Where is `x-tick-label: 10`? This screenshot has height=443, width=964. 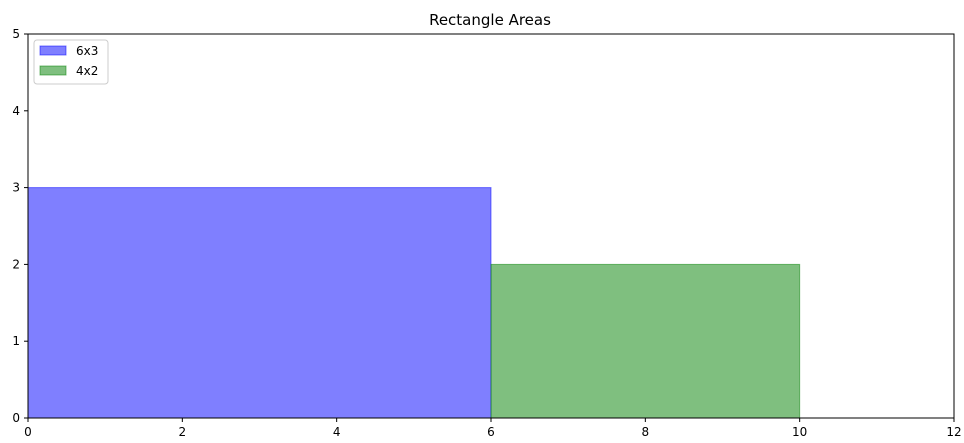
x-tick-label: 10 is located at coordinates (799, 432).